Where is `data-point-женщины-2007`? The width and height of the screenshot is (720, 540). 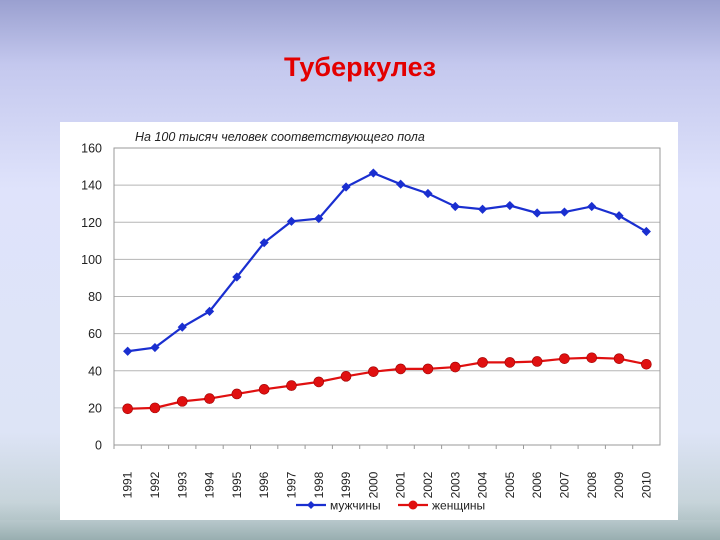 data-point-женщины-2007 is located at coordinates (564, 358).